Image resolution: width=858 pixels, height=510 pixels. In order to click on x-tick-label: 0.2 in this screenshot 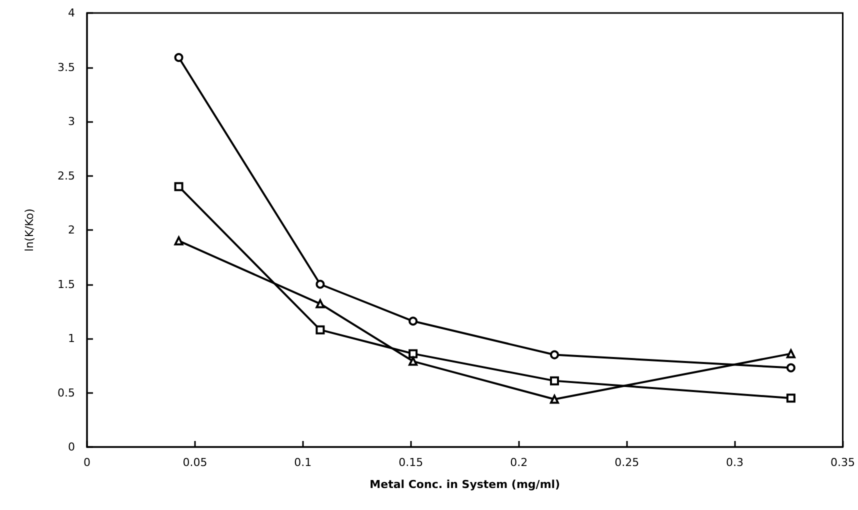, I will do `click(519, 462)`.